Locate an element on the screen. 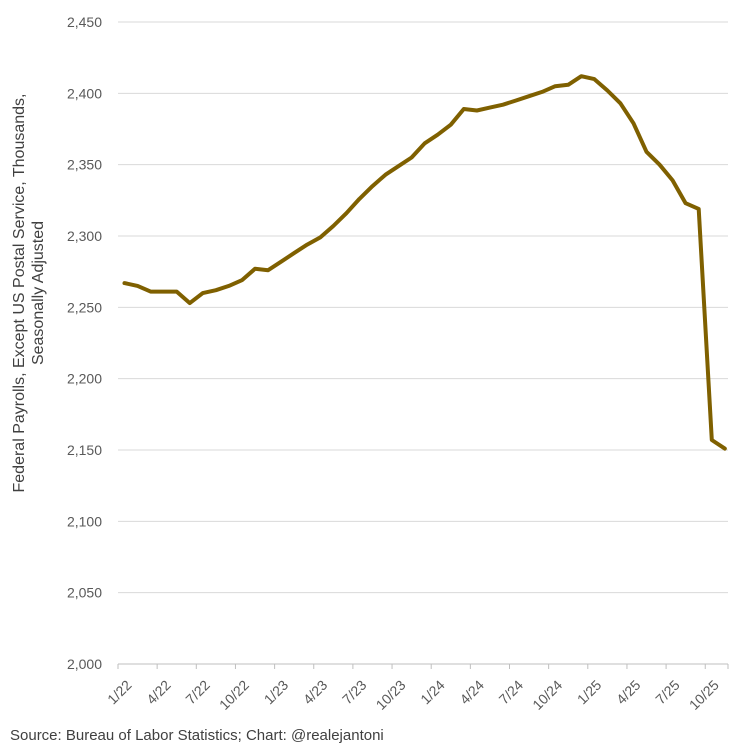  x-tick-label: 7/23 is located at coordinates (354, 692).